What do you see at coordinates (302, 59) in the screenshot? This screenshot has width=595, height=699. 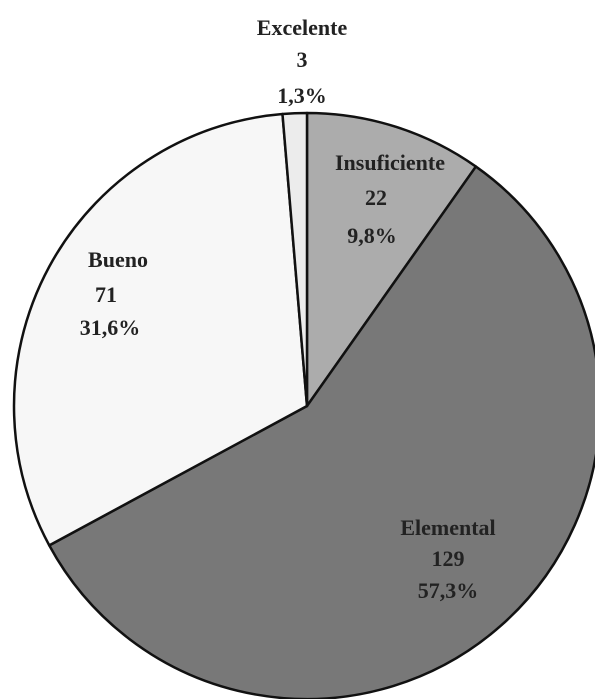 I see `slice-count-label: 3` at bounding box center [302, 59].